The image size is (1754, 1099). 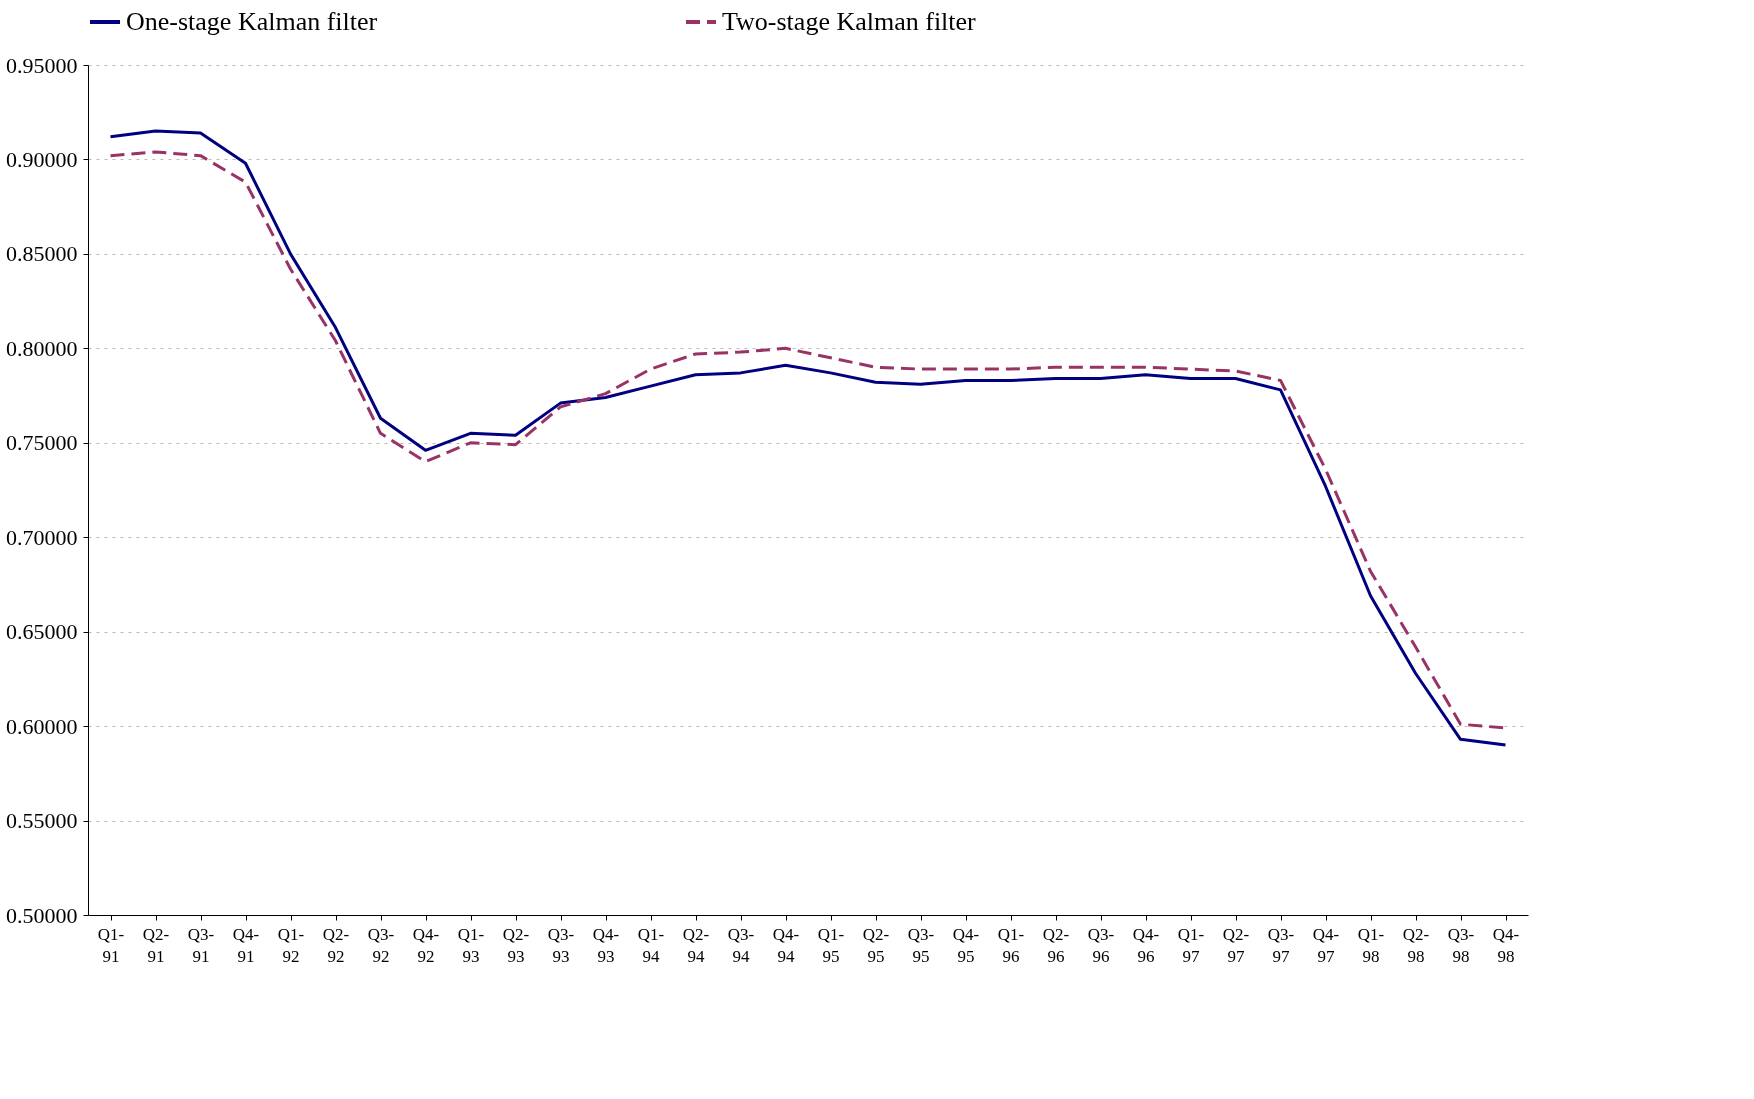 What do you see at coordinates (201, 945) in the screenshot?
I see `x-tick-label: Q3-91` at bounding box center [201, 945].